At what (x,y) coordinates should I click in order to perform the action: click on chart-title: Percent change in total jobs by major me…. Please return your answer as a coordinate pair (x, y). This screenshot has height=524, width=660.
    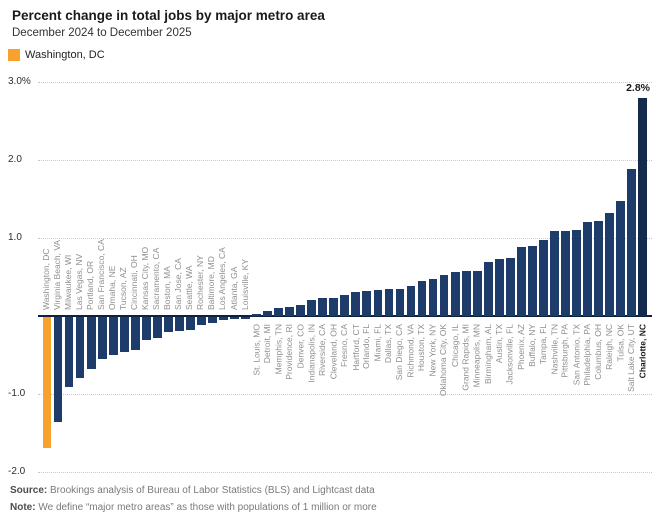
    Looking at the image, I should click on (168, 15).